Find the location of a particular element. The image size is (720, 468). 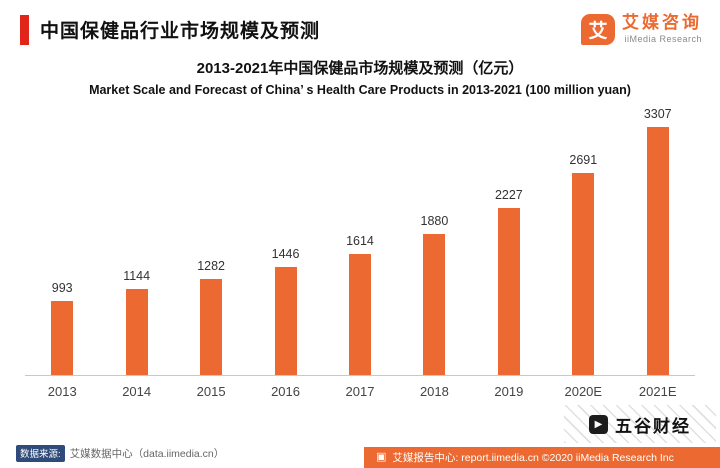

bar-value-label: 1880 is located at coordinates (434, 221).